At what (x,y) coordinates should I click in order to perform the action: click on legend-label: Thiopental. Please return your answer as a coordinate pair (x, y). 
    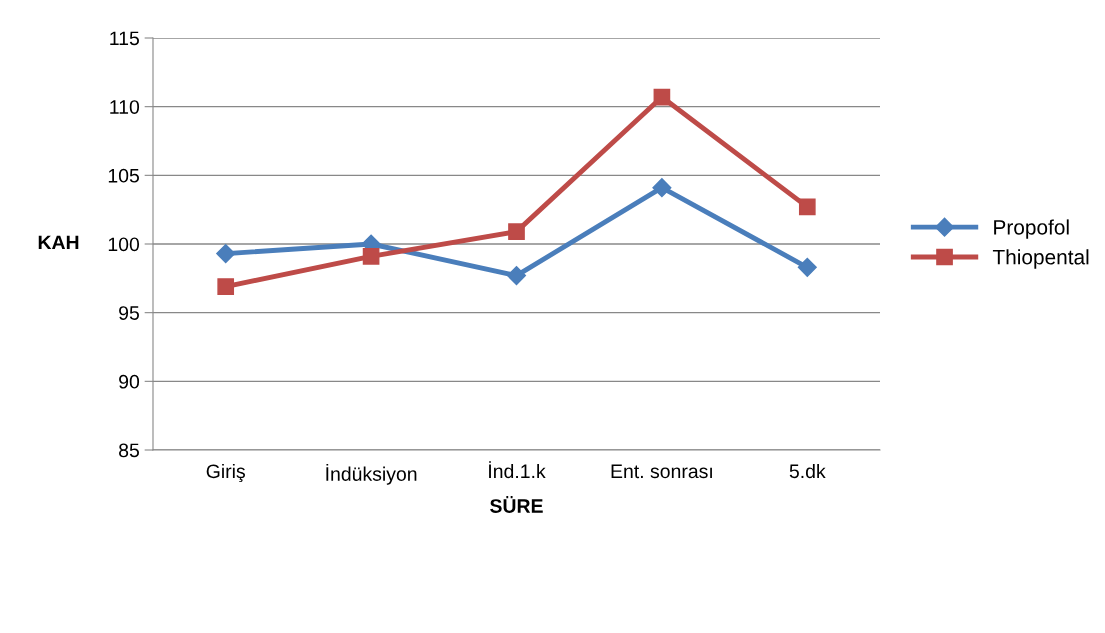
    Looking at the image, I should click on (1040, 259).